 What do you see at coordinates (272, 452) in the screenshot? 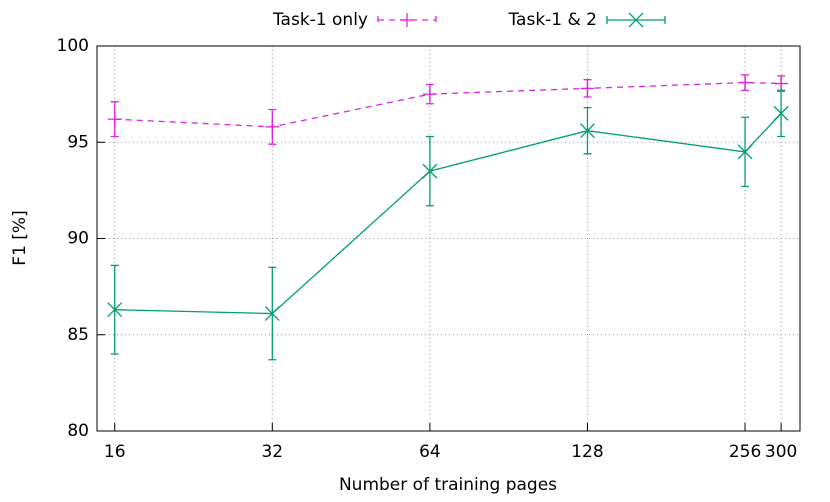
I see `x-tick-label: 32` at bounding box center [272, 452].